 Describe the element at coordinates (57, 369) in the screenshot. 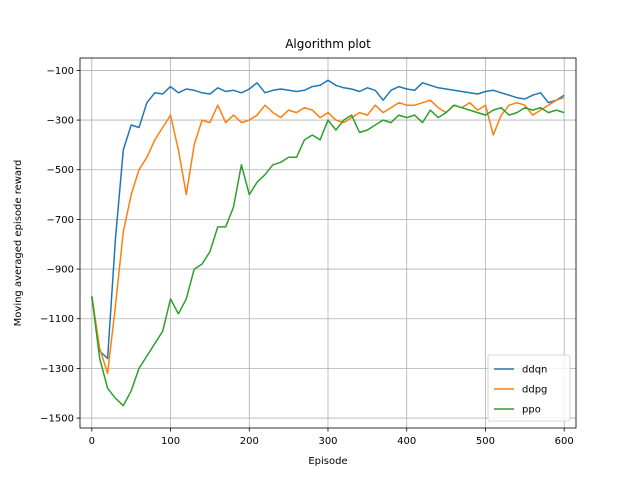

I see `y-tick-label: −1300` at that location.